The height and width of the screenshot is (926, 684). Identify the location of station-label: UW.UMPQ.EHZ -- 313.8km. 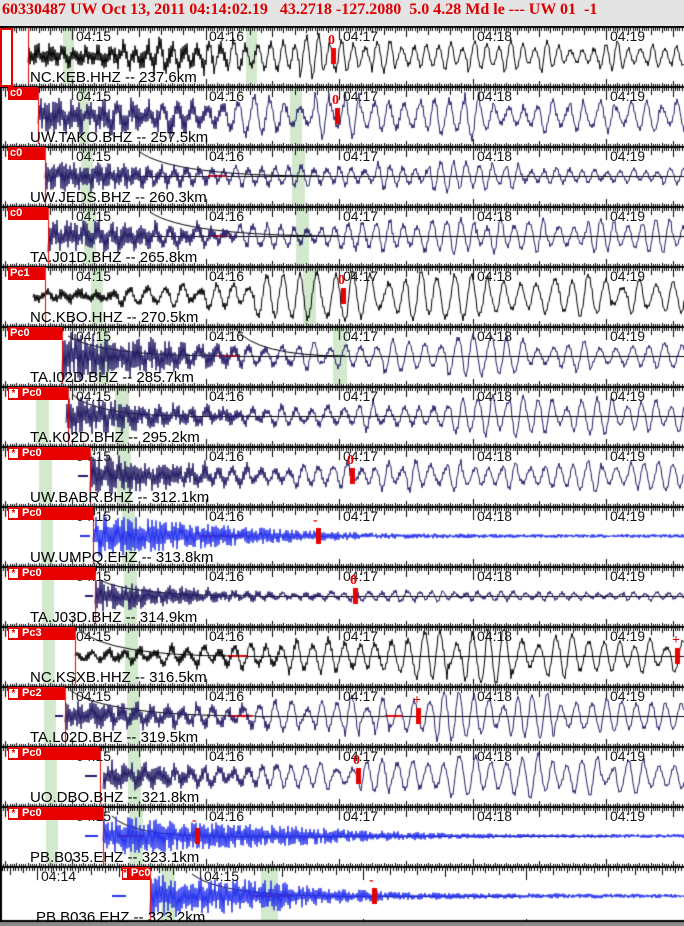
(122, 557).